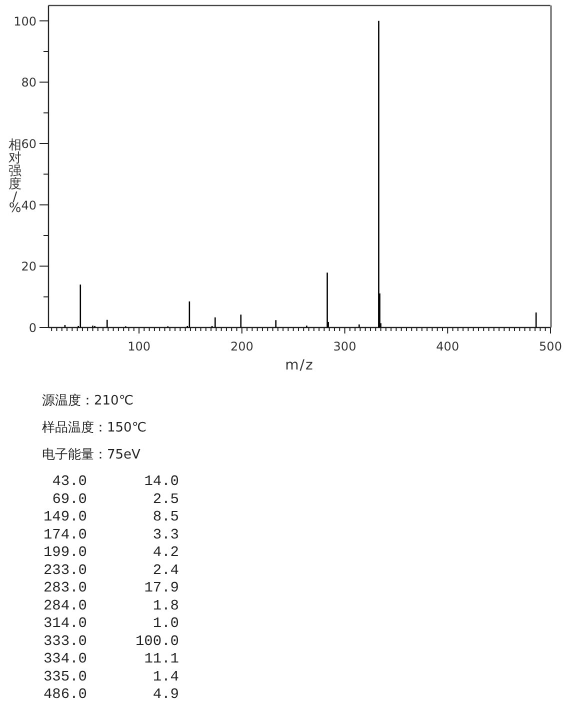  What do you see at coordinates (65, 677) in the screenshot?
I see `text: 335.0` at bounding box center [65, 677].